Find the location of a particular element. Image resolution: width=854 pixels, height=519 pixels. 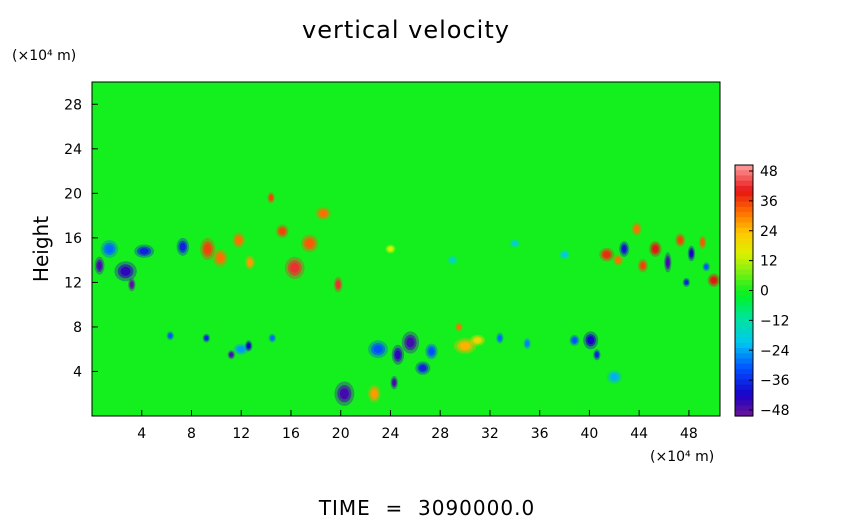

colorbar-tick-label: 0 is located at coordinates (764, 292).